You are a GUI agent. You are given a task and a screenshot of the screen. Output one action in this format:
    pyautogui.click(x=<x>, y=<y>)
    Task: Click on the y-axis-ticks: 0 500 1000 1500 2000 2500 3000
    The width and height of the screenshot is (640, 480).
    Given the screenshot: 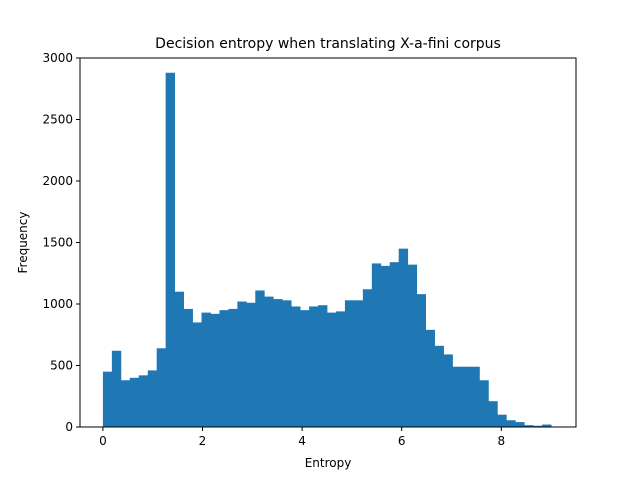 What is the action you would take?
    pyautogui.click(x=61, y=242)
    